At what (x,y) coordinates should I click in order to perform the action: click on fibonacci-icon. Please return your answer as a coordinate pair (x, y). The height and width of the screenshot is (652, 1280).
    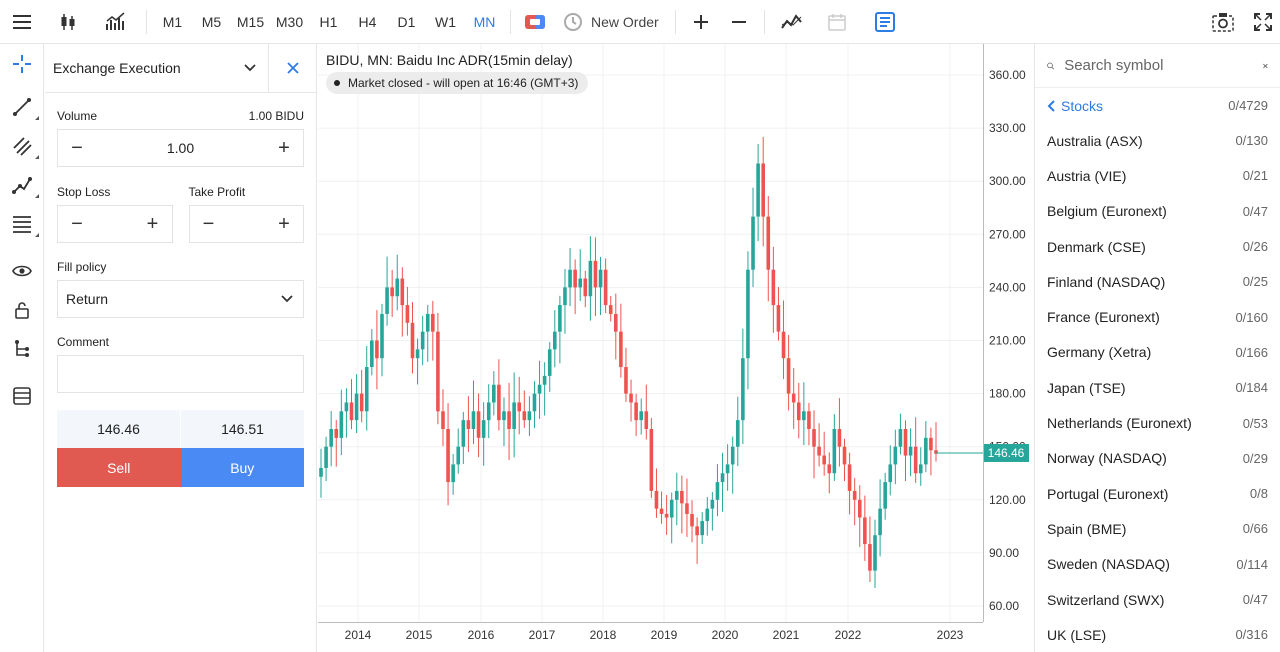
    Looking at the image, I should click on (21, 223).